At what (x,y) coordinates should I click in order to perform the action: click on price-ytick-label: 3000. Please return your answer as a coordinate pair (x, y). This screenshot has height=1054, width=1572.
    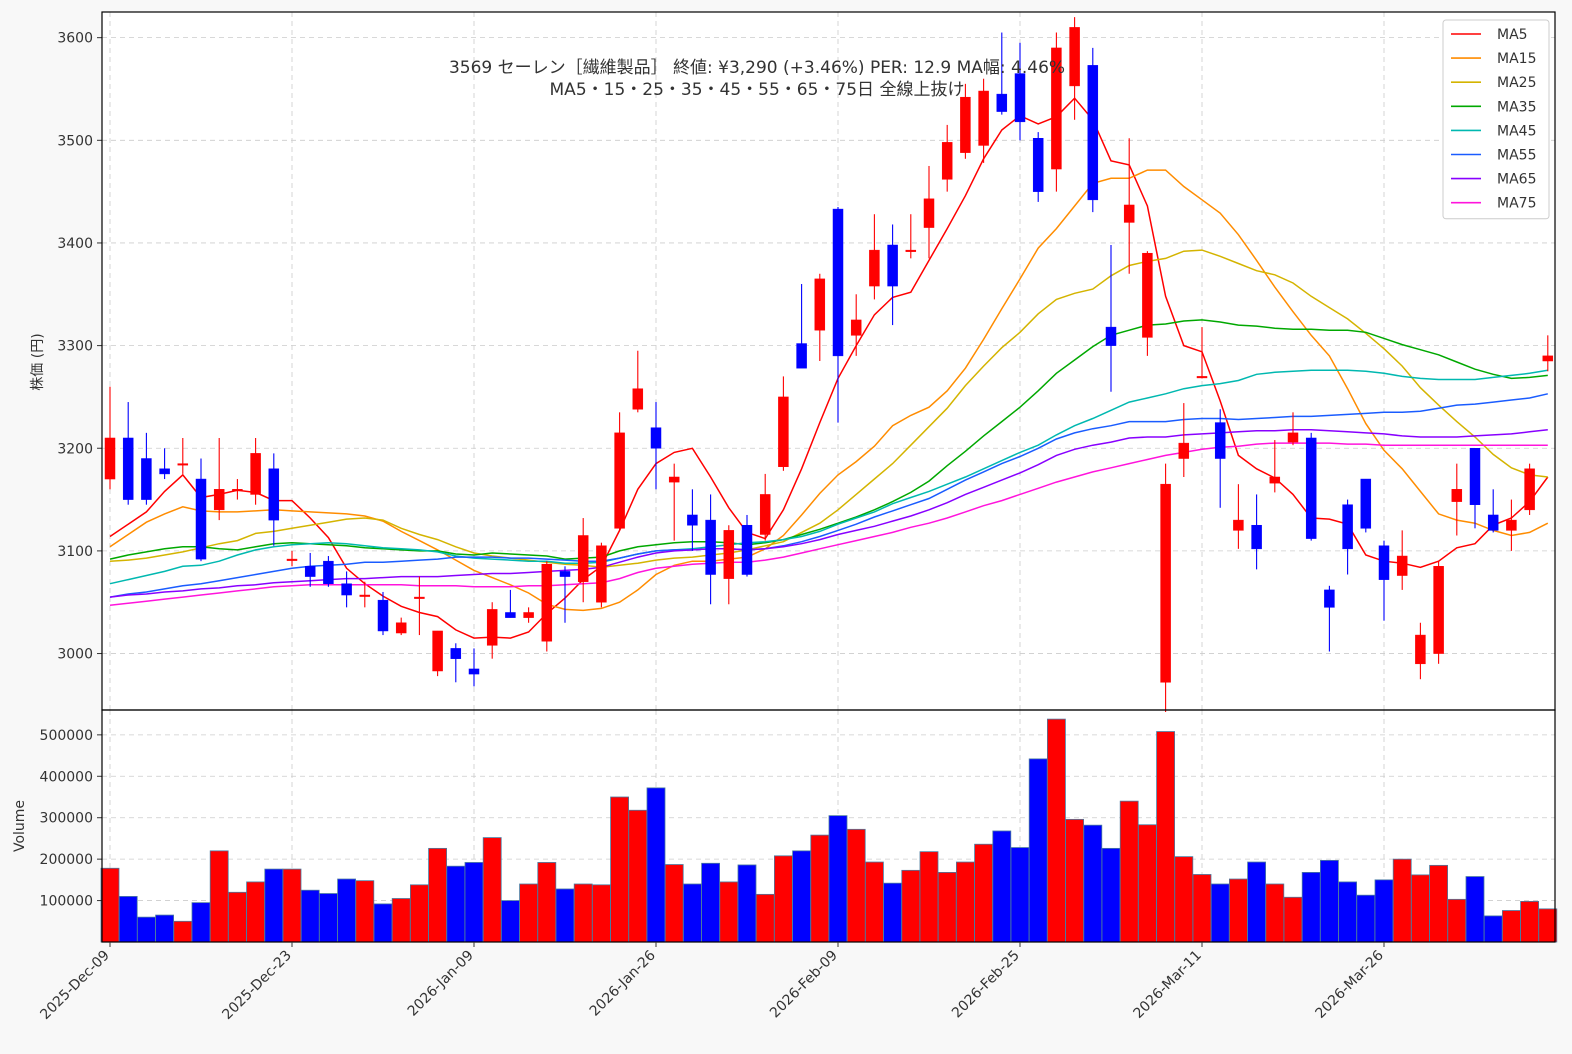
    Looking at the image, I should click on (75, 655).